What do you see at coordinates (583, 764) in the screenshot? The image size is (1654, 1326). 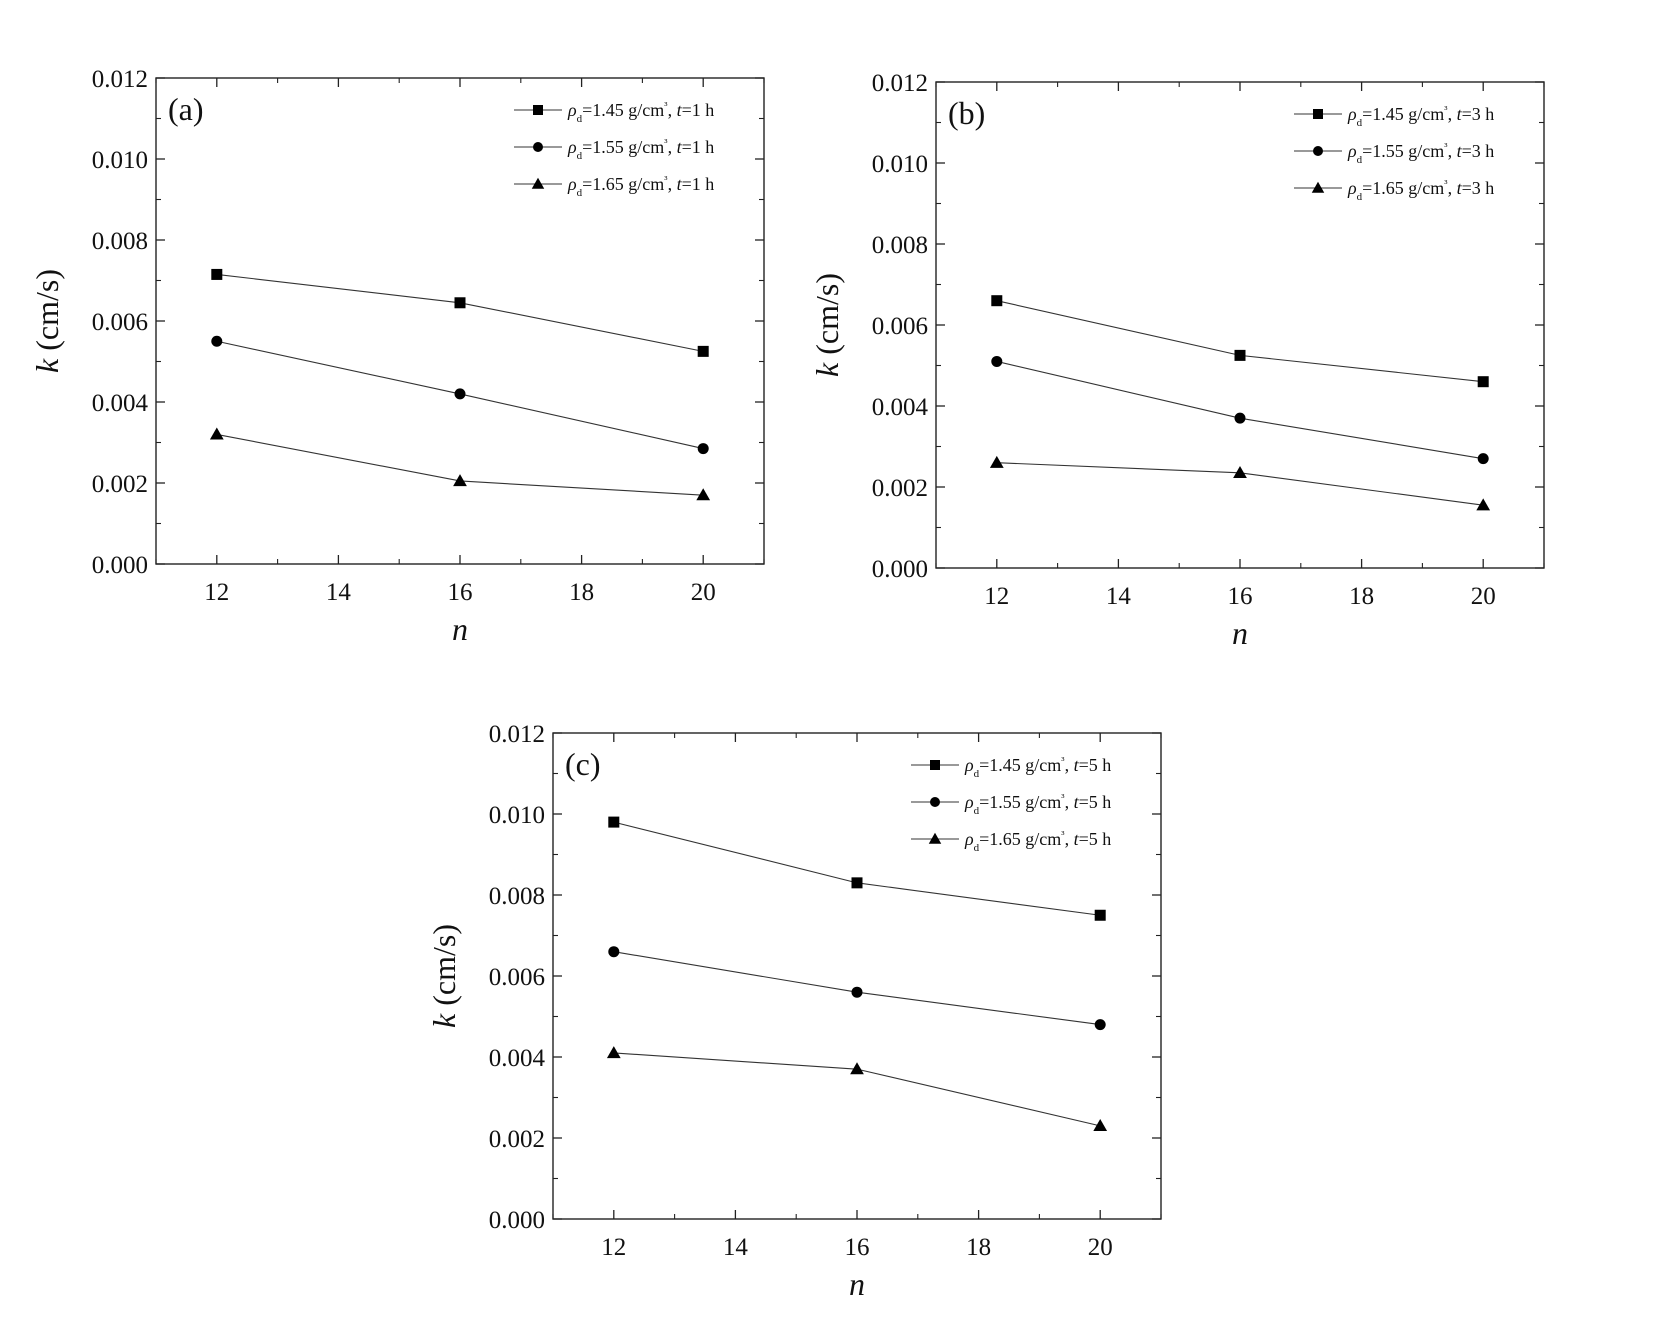 I see `panel-label: (c)` at bounding box center [583, 764].